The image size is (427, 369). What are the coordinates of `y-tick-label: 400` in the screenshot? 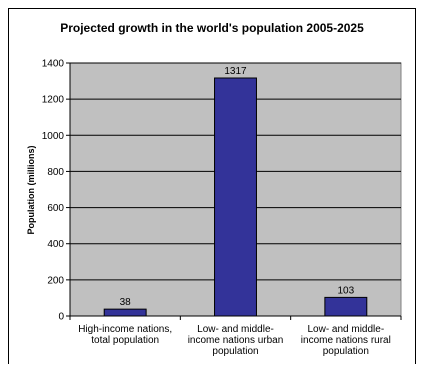 It's located at (55, 244).